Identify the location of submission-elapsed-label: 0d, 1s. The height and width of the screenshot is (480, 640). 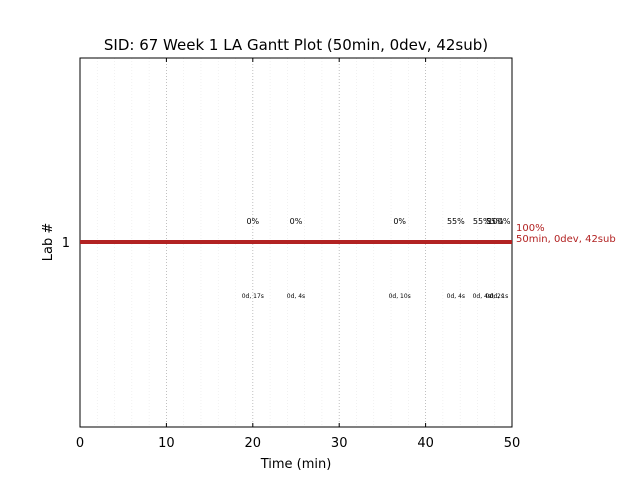
(499, 296).